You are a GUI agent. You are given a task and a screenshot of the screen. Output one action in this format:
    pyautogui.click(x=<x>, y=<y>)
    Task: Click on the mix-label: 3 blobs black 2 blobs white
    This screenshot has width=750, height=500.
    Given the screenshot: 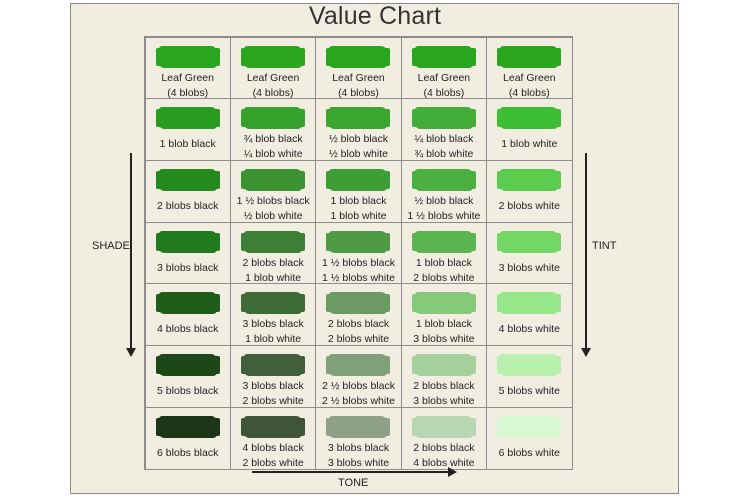 What is the action you would take?
    pyautogui.click(x=273, y=394)
    